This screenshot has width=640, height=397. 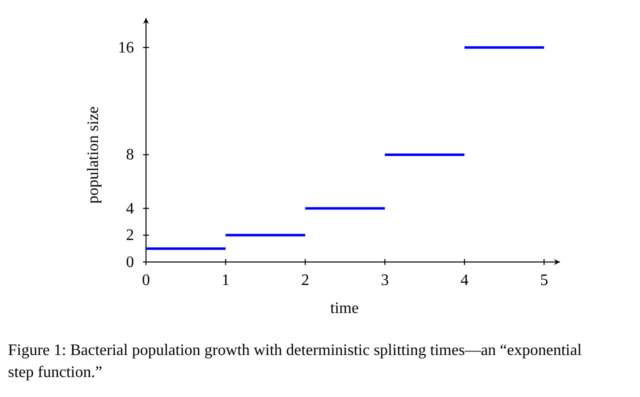 What do you see at coordinates (130, 235) in the screenshot?
I see `y-tick-label: 2` at bounding box center [130, 235].